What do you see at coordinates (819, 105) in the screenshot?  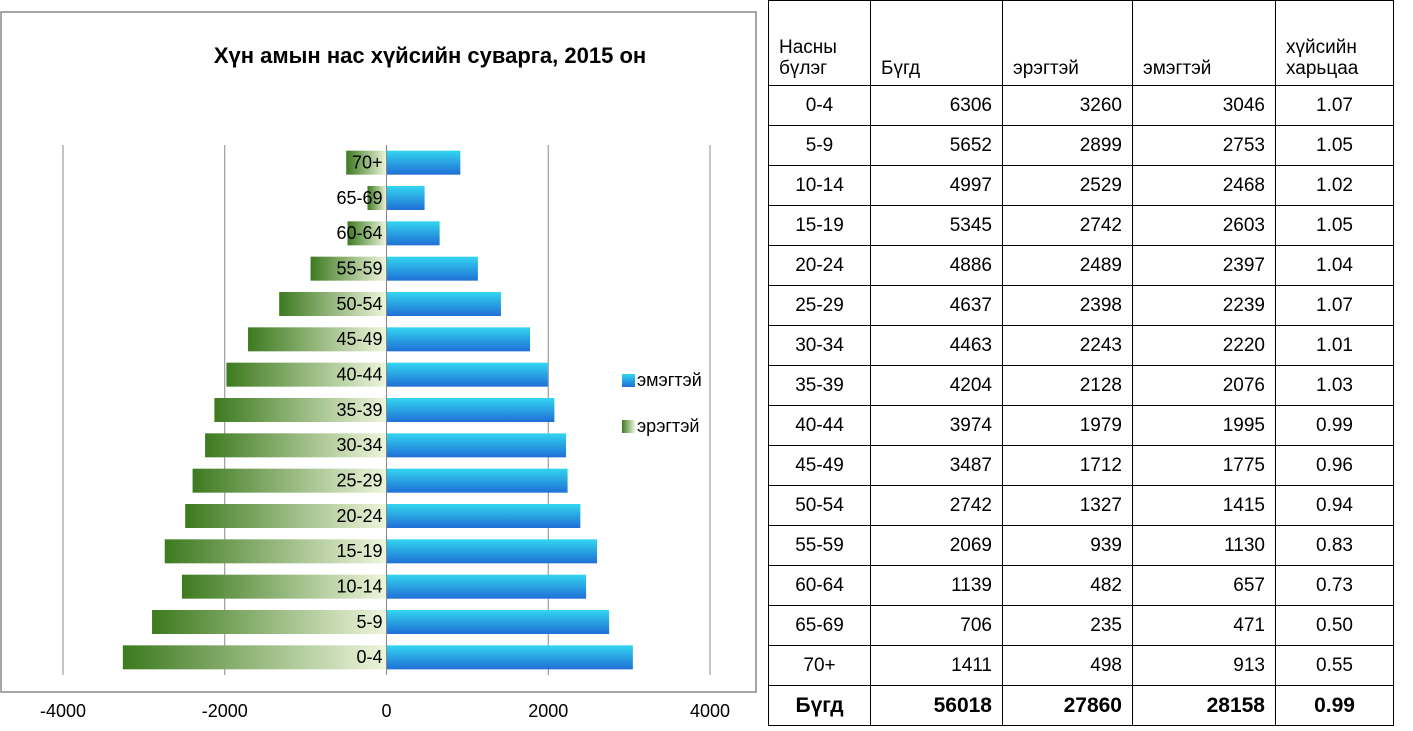 I see `table-cell: 0-4` at bounding box center [819, 105].